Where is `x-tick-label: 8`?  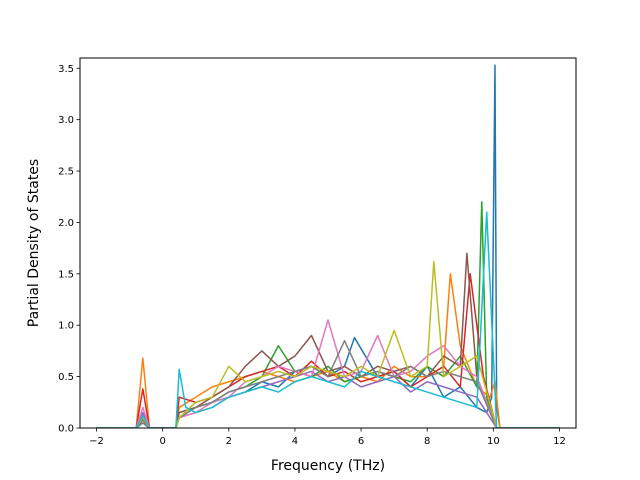
x-tick-label: 8 is located at coordinates (427, 441).